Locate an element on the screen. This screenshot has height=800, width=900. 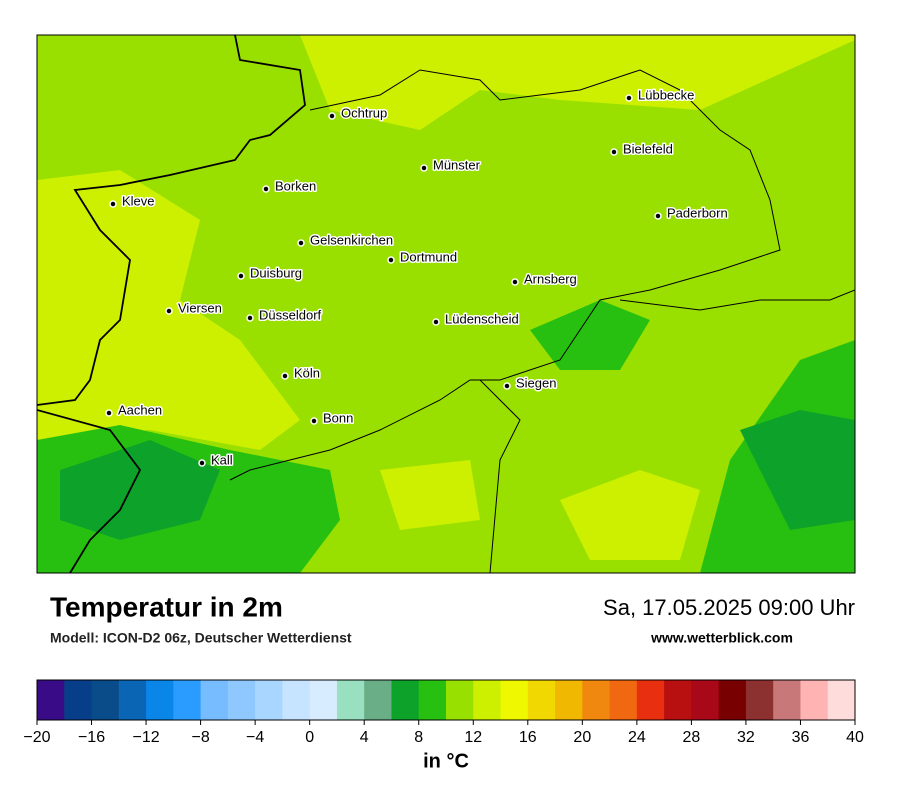
city-label: Düsseldorf is located at coordinates (290, 314).